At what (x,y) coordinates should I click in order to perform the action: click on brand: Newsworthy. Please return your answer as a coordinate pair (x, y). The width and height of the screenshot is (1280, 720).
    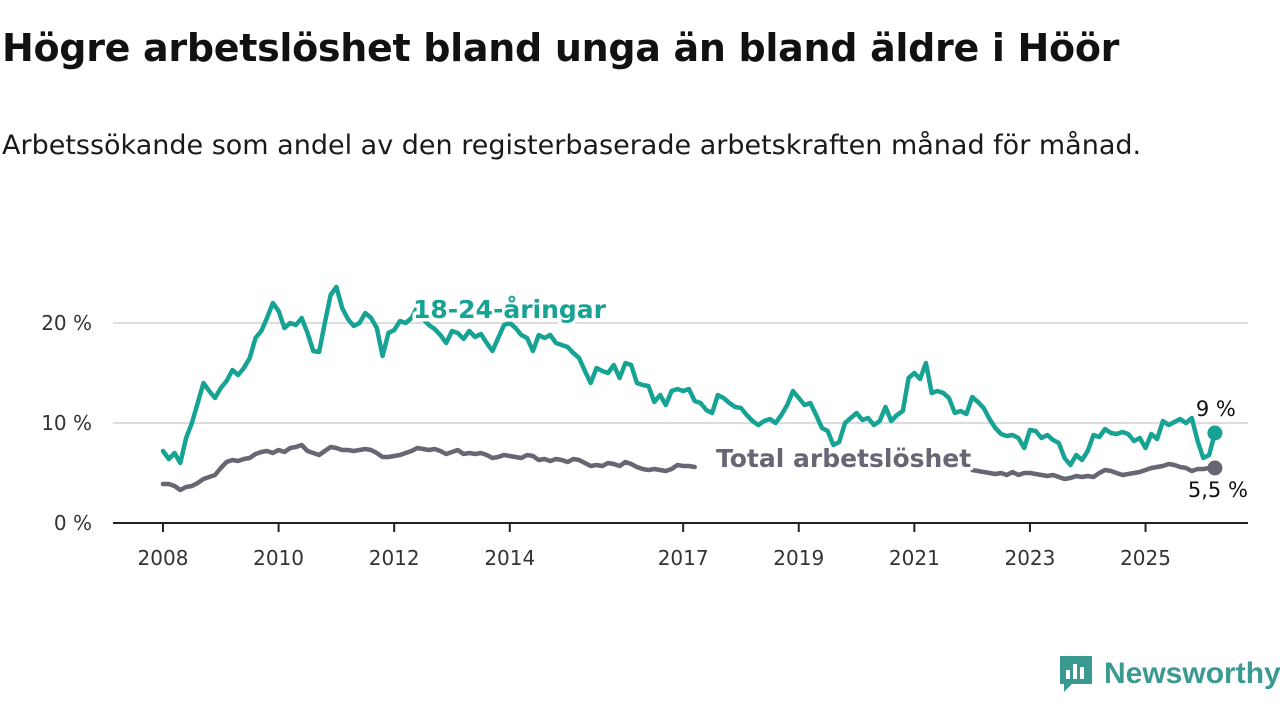
    Looking at the image, I should click on (1169, 674).